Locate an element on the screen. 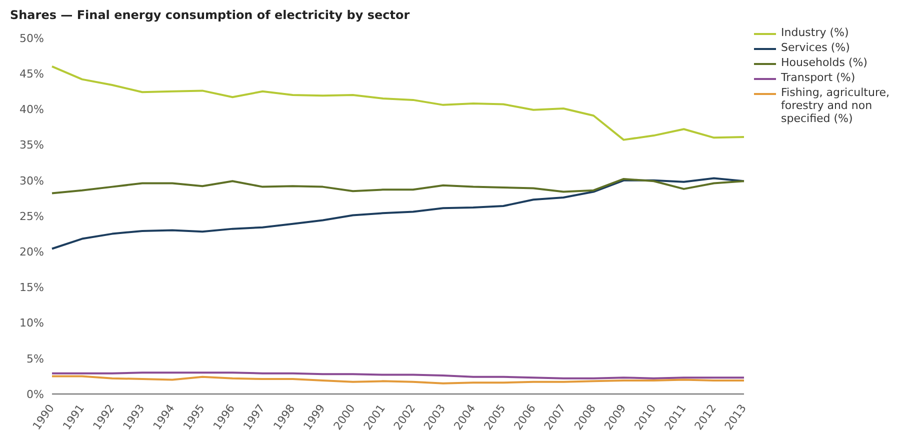 The height and width of the screenshot is (445, 912). chart-title: Shares — Final energy consumption of electricity by sector is located at coordinates (210, 15).